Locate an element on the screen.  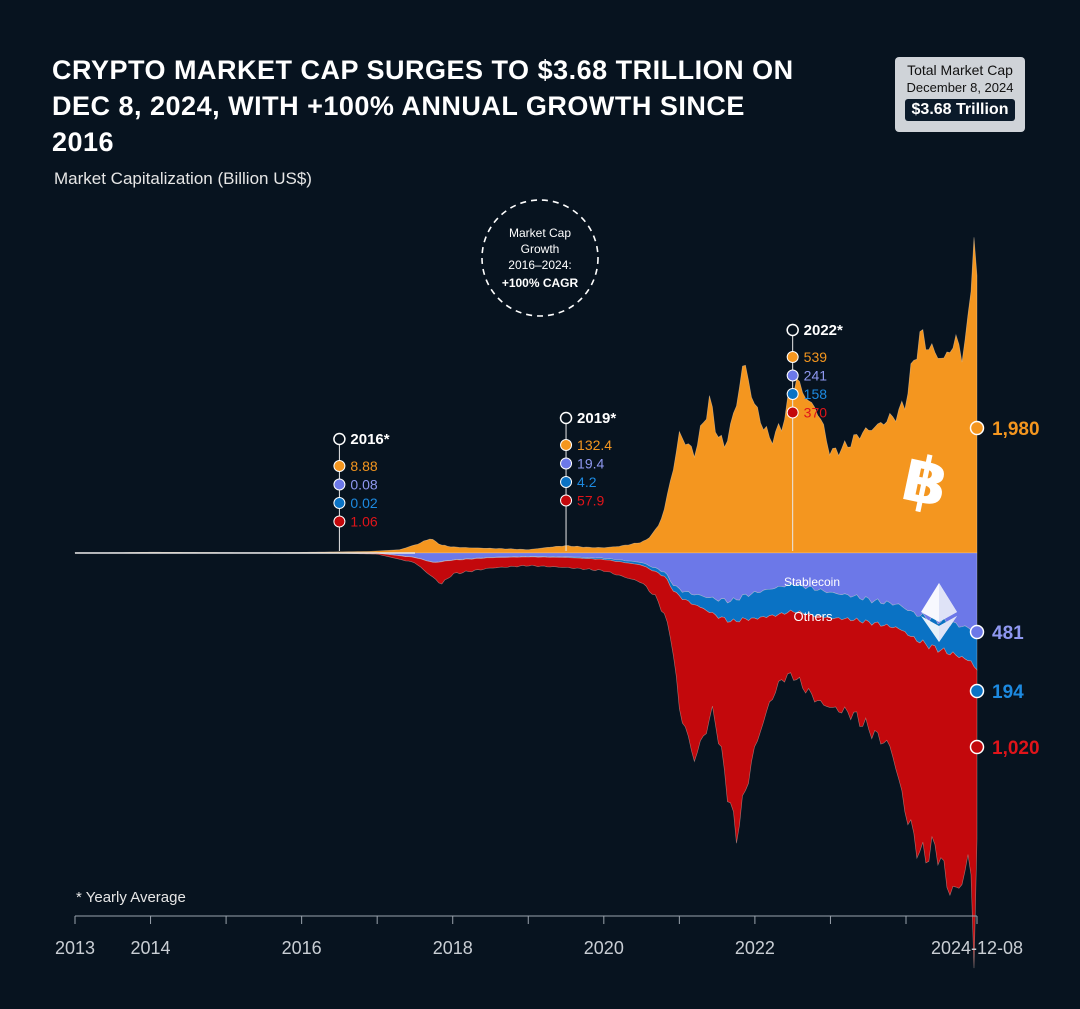
total-box-date: December 8, 2024 is located at coordinates (960, 87).